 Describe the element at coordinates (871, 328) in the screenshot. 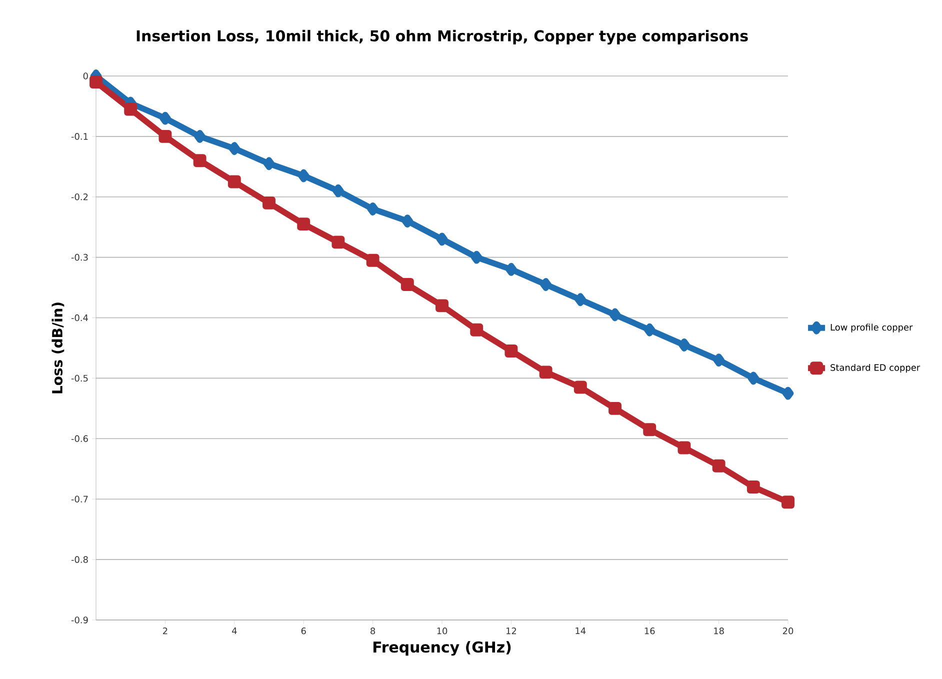

I see `legend-label: Low profile copper` at that location.